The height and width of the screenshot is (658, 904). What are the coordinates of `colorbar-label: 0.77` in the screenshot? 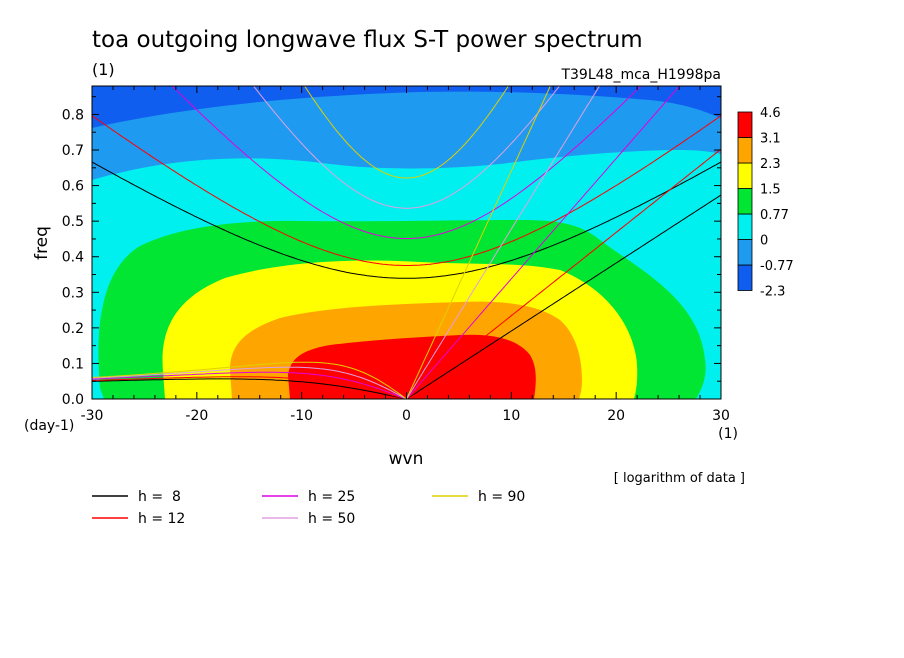 It's located at (774, 215).